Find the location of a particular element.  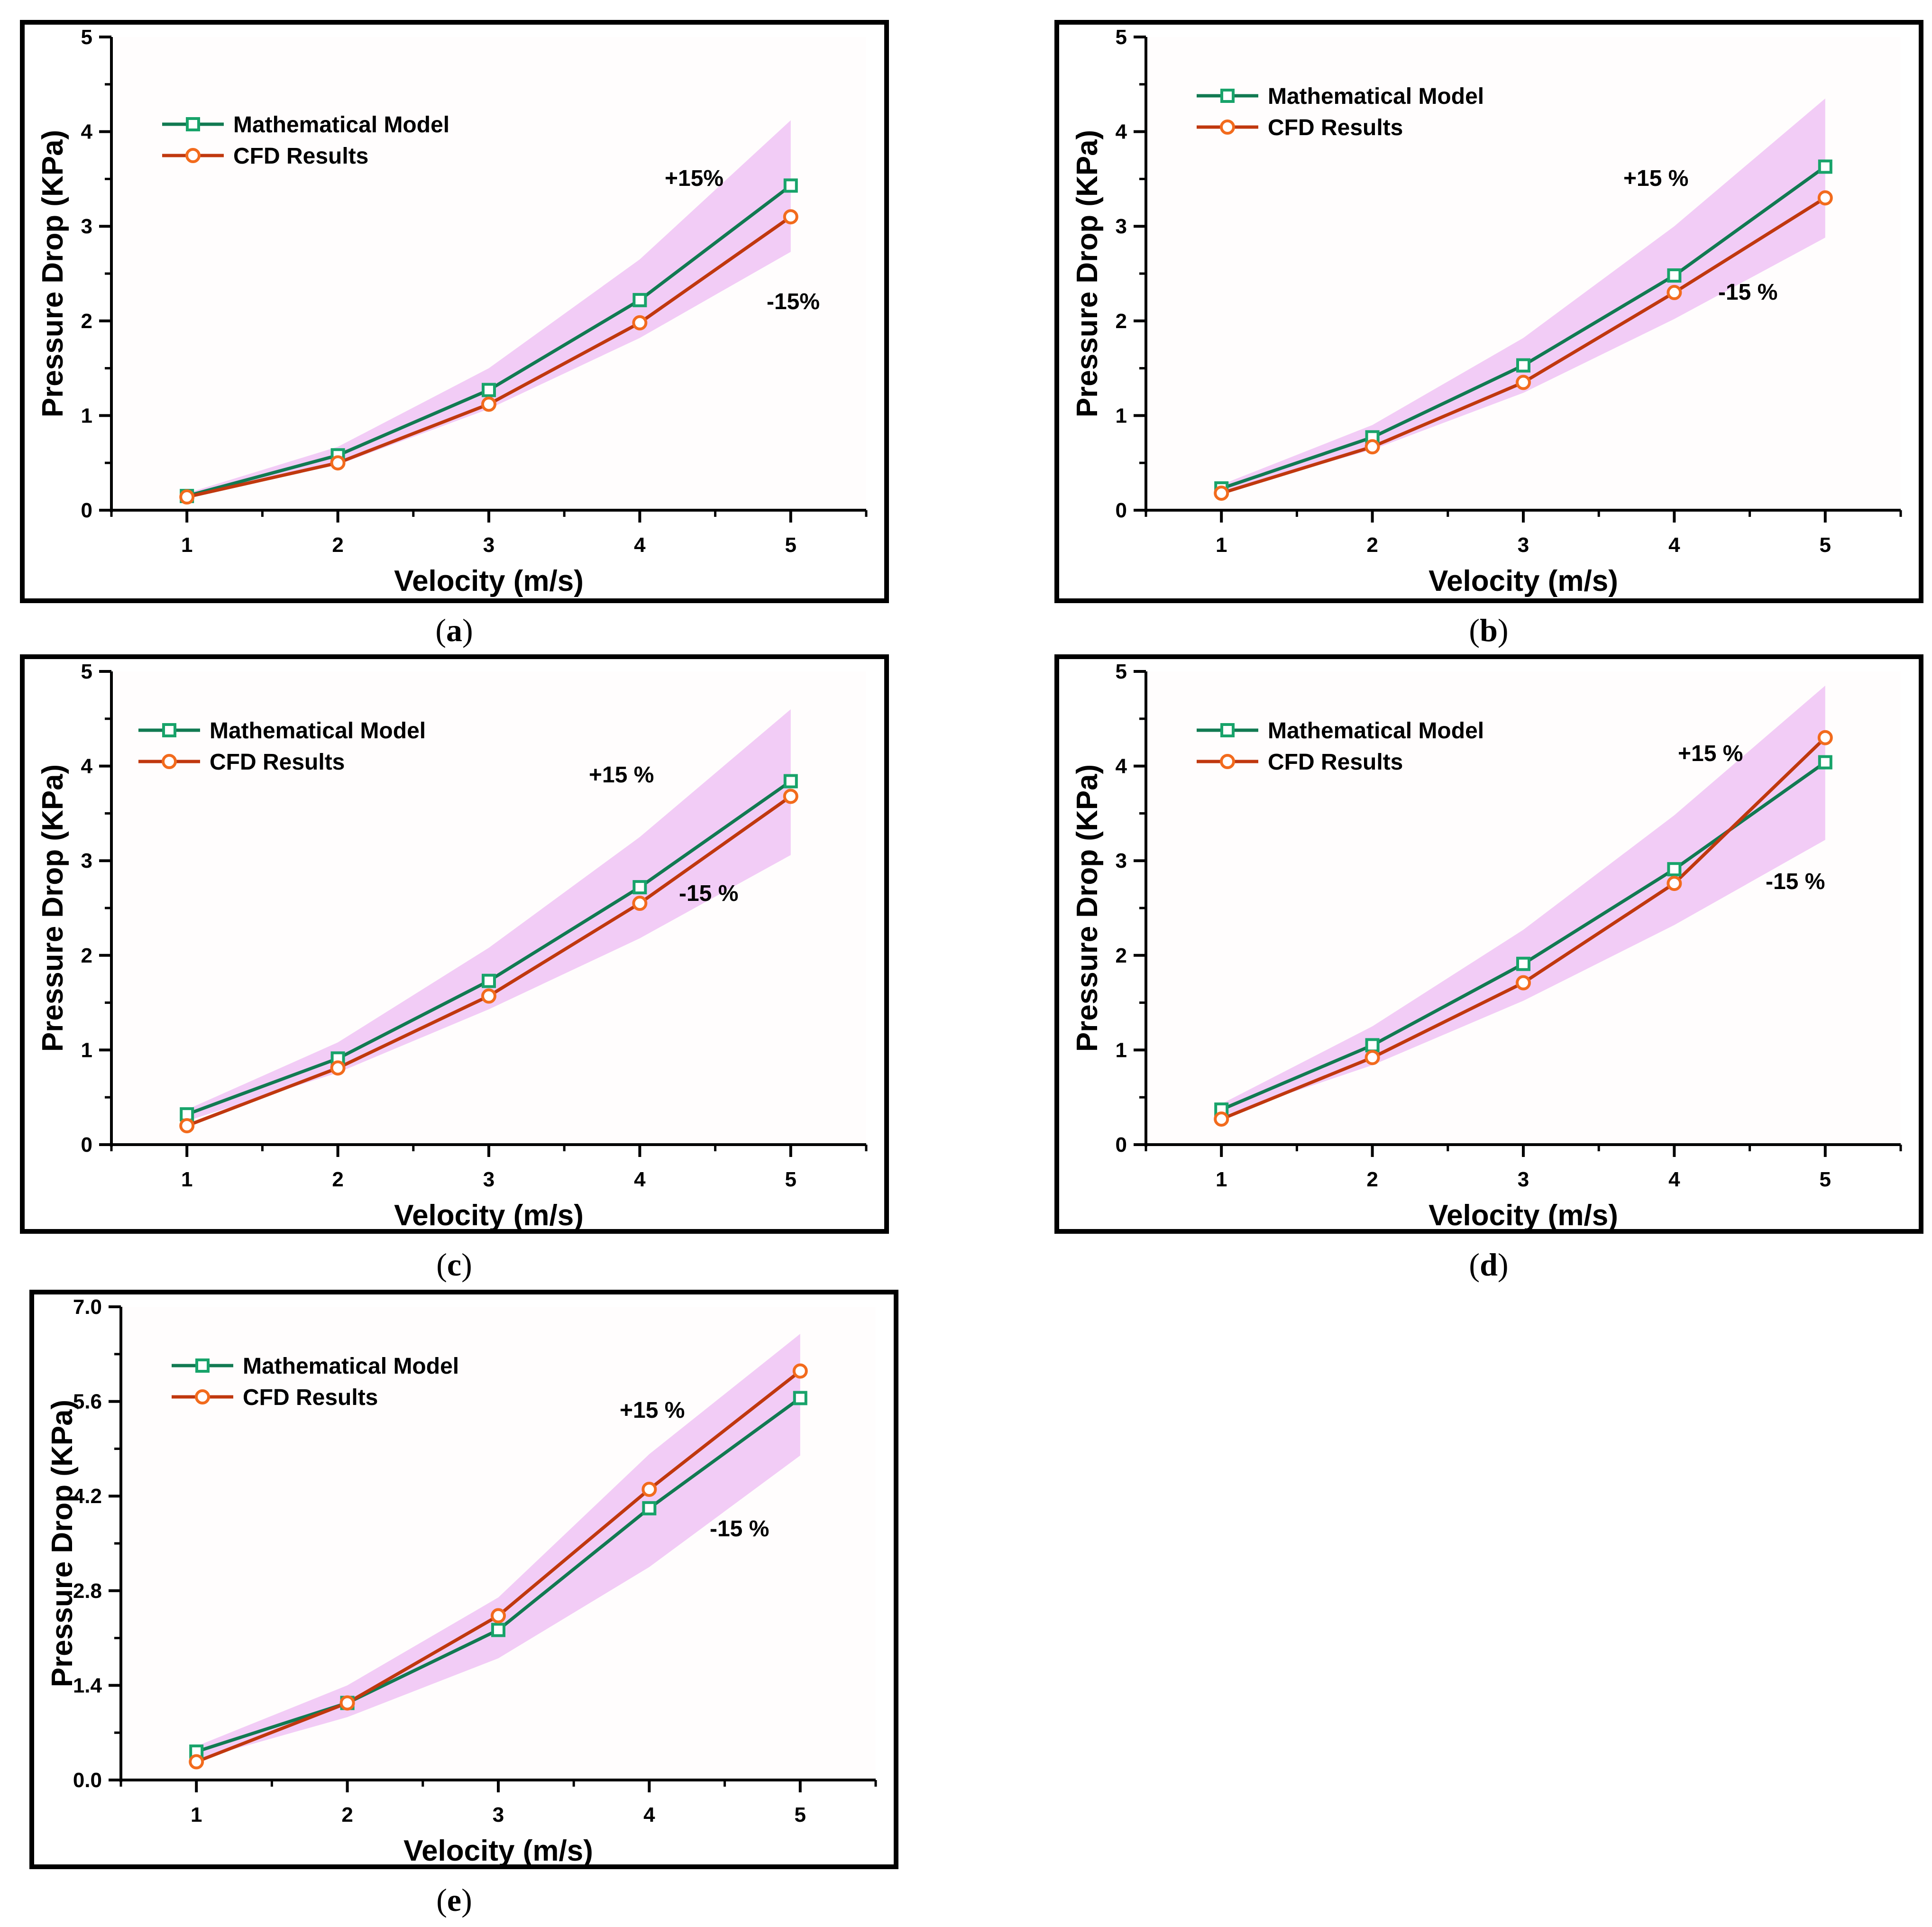

band-label-lower: -15% is located at coordinates (793, 301).